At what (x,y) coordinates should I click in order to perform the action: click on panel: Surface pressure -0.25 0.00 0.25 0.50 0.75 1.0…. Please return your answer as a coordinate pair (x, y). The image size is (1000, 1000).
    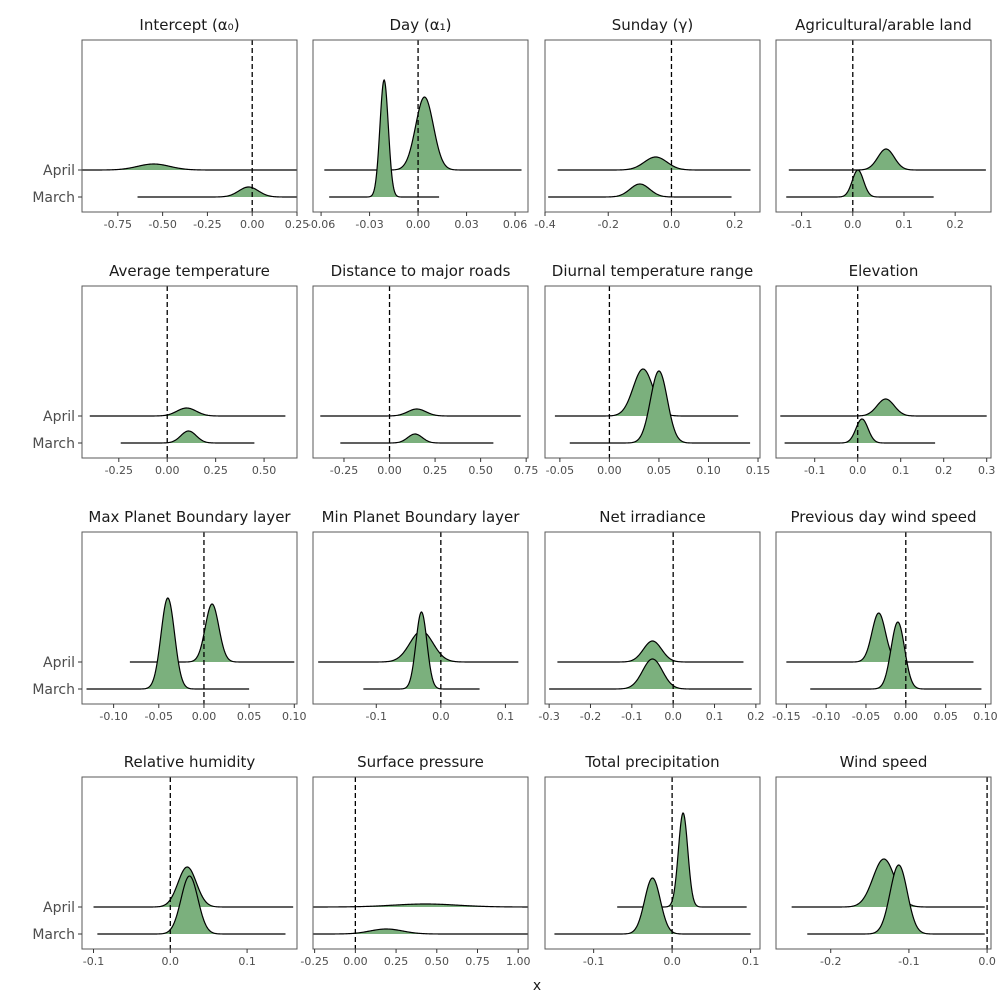
    Looking at the image, I should click on (415, 860).